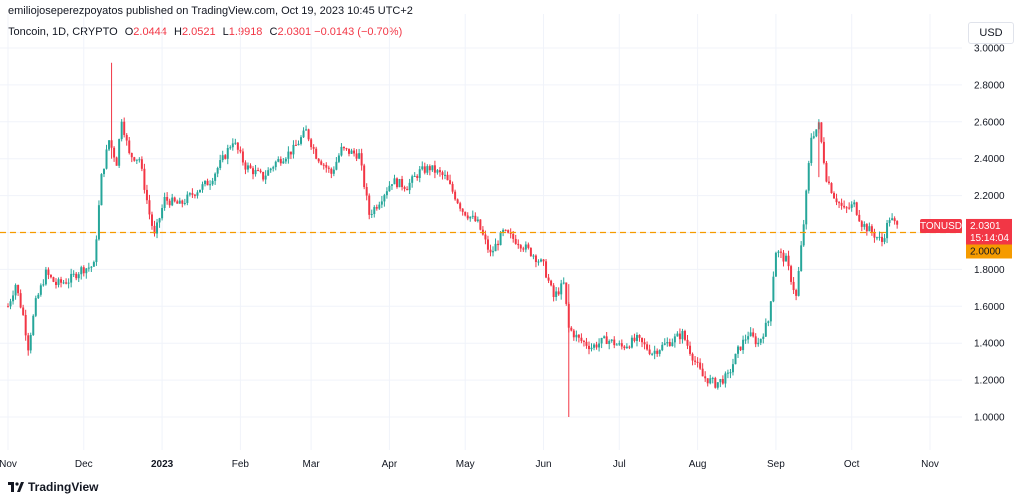 The width and height of the screenshot is (1024, 499). Describe the element at coordinates (941, 226) in the screenshot. I see `symbol-tag-text: TONUSD` at that location.